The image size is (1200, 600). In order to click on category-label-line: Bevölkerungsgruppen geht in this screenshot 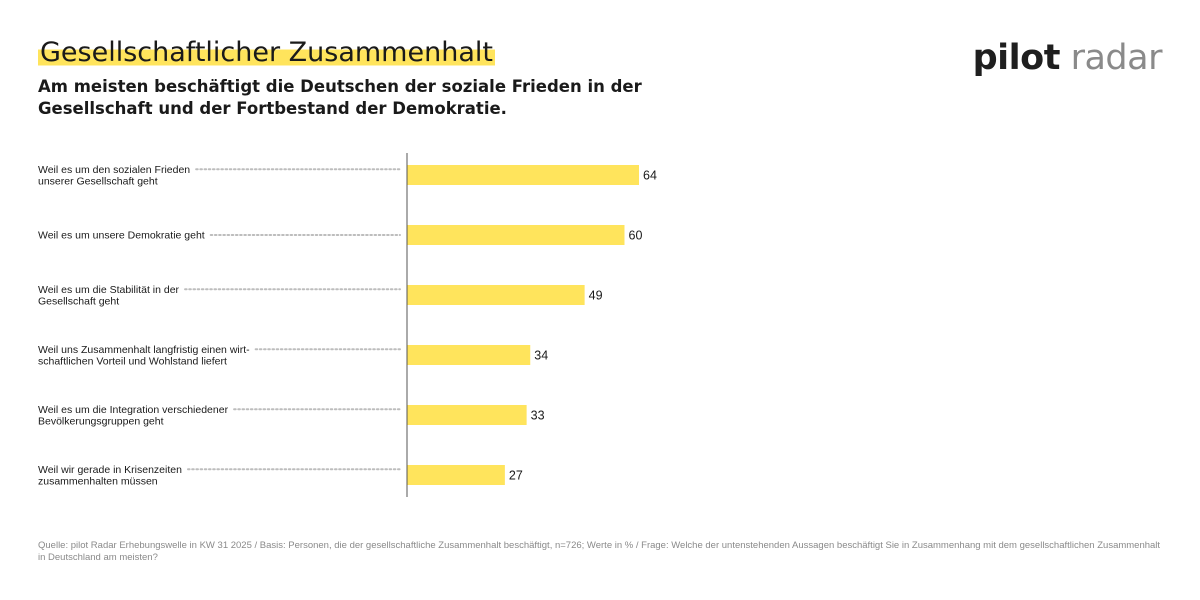, I will do `click(101, 421)`.